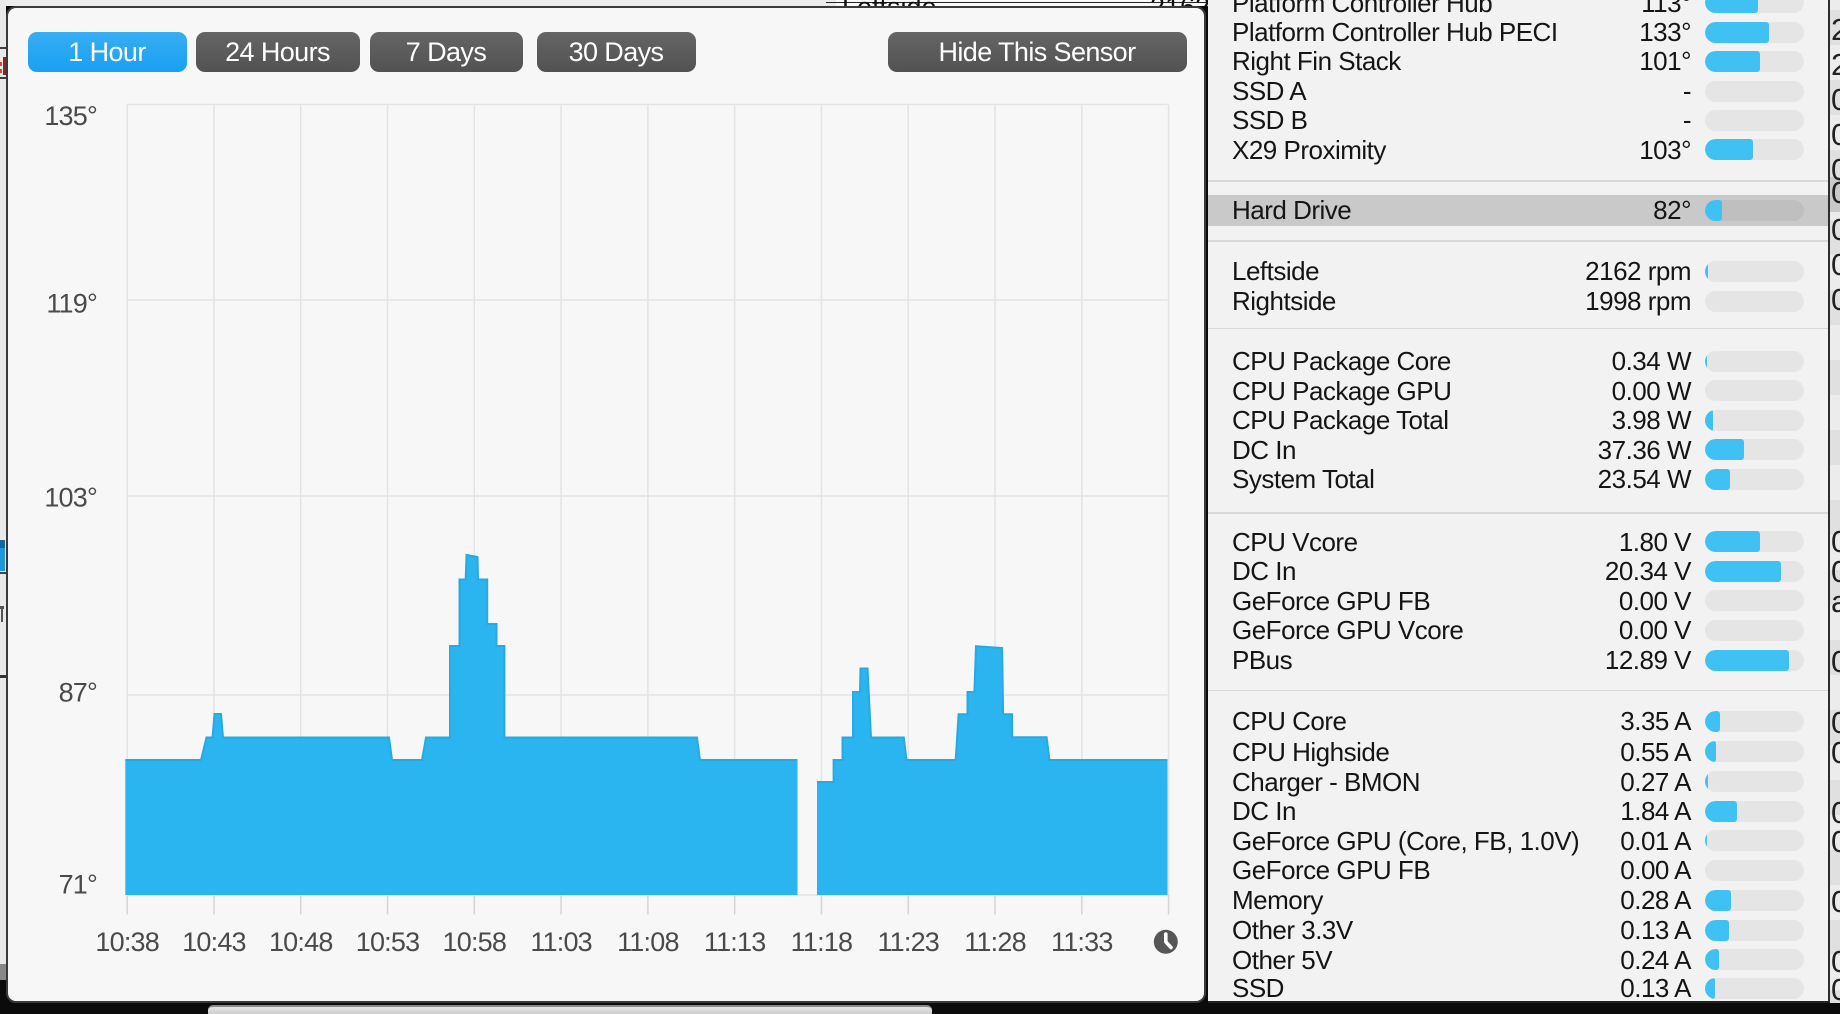 Image resolution: width=1840 pixels, height=1014 pixels. What do you see at coordinates (1082, 942) in the screenshot?
I see `svg-text: 11:33` at bounding box center [1082, 942].